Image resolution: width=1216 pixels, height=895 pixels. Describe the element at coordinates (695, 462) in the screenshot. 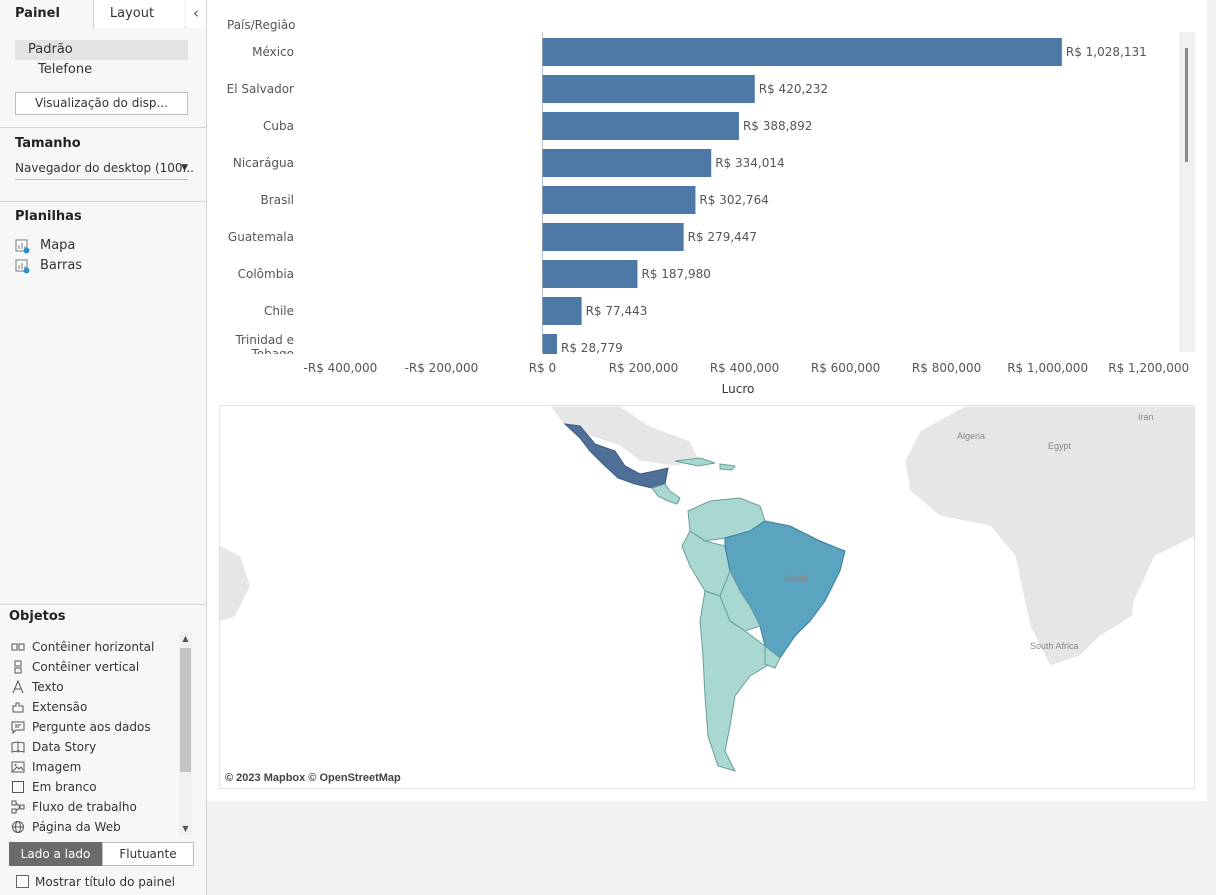

I see `cuba-shape` at that location.